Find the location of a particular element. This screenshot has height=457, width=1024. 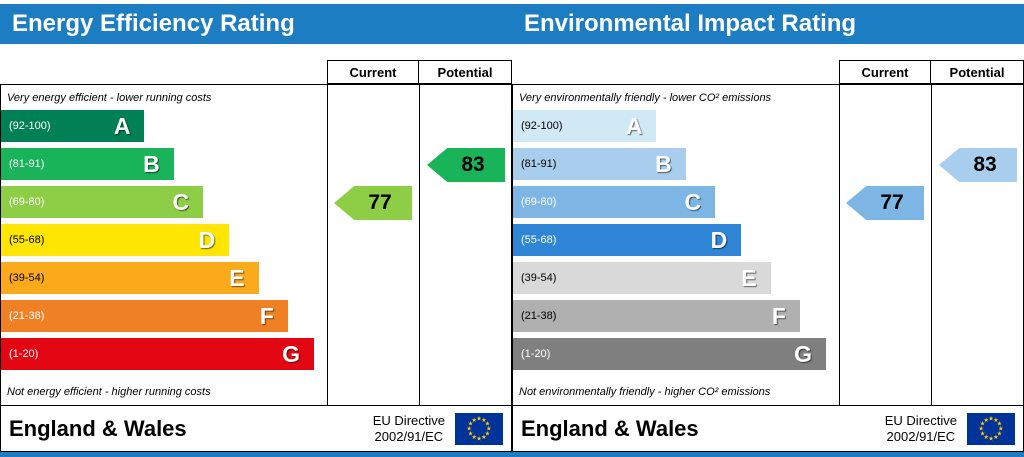

eu-flag-icon: ★ ★★★★★★★★★★★ is located at coordinates (479, 428).